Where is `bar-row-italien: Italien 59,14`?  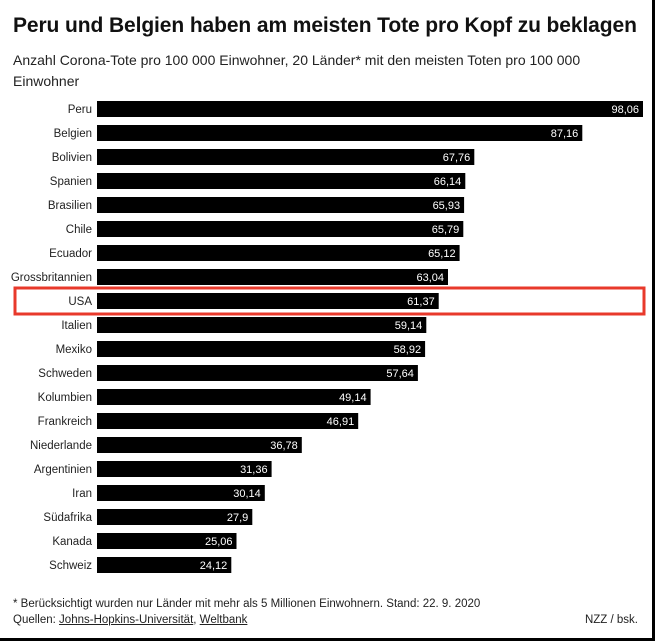
bar-row-italien: Italien 59,14 is located at coordinates (244, 325).